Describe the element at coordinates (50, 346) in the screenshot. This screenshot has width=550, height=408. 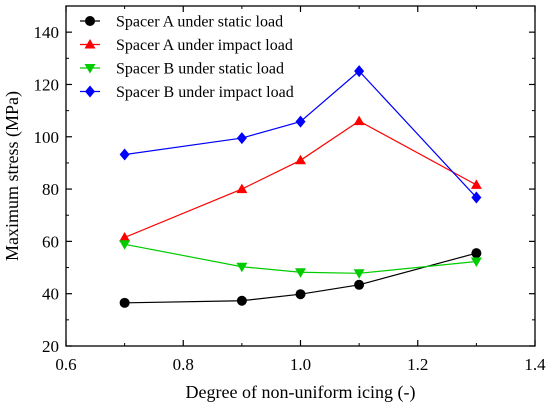
I see `y-tick-label: 20` at that location.